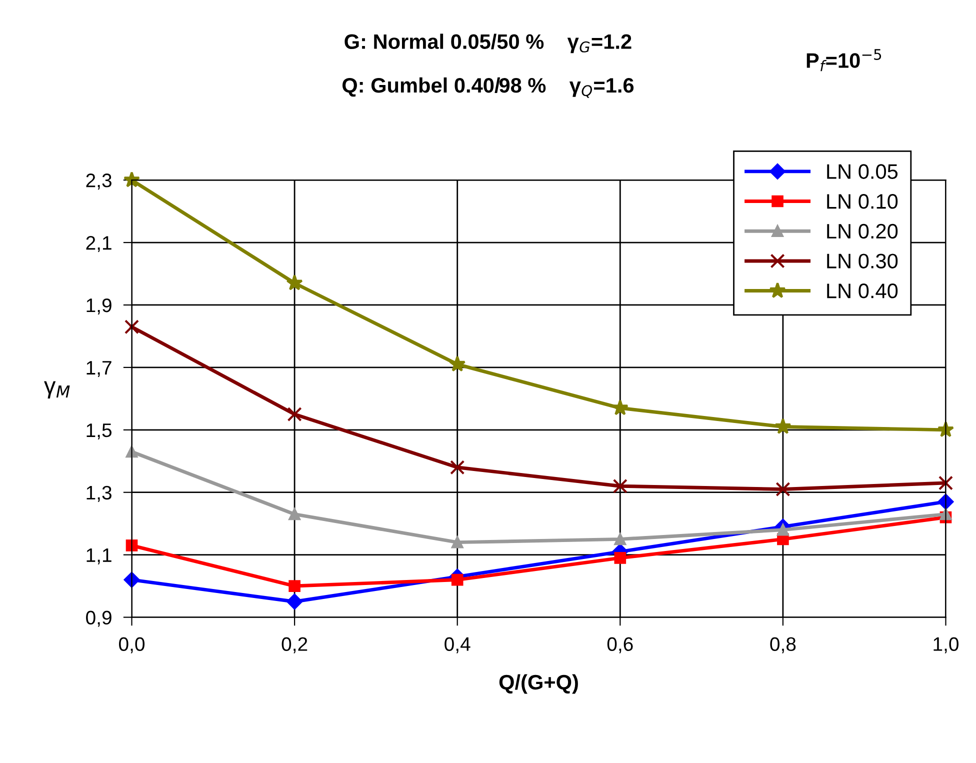 The image size is (976, 763). I want to click on y-axis-title: γ$_{M}$, so click(57, 390).